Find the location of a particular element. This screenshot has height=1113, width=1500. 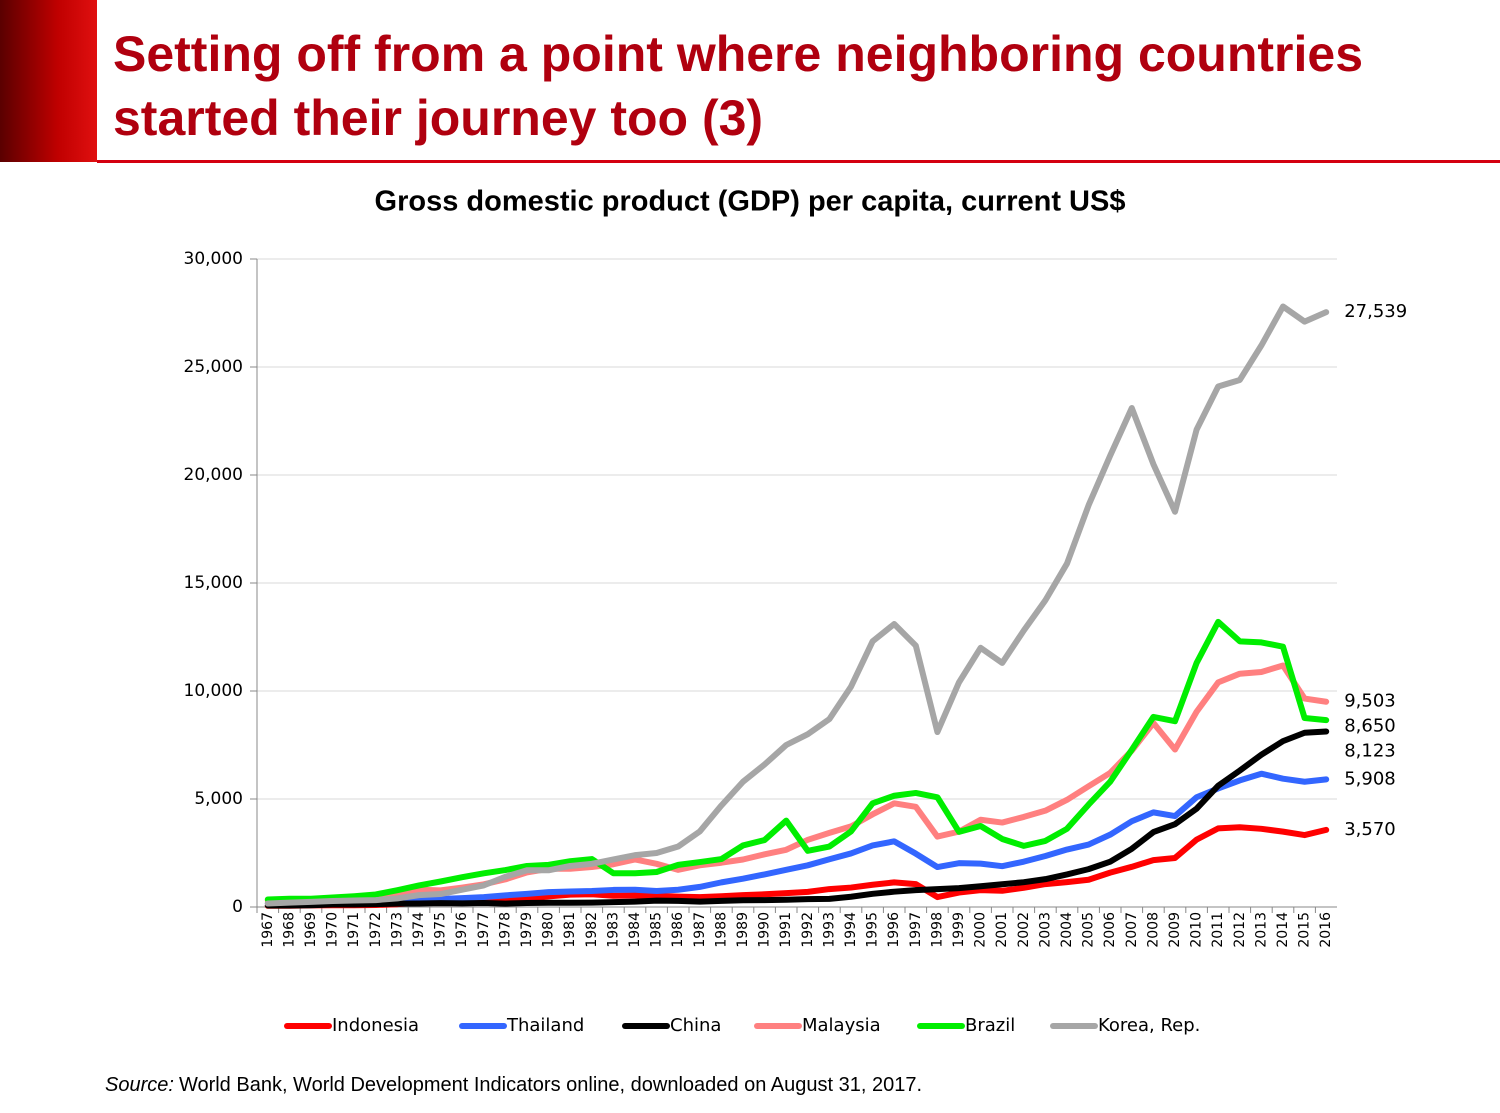

x-tick-label: 1986 is located at coordinates (678, 930).